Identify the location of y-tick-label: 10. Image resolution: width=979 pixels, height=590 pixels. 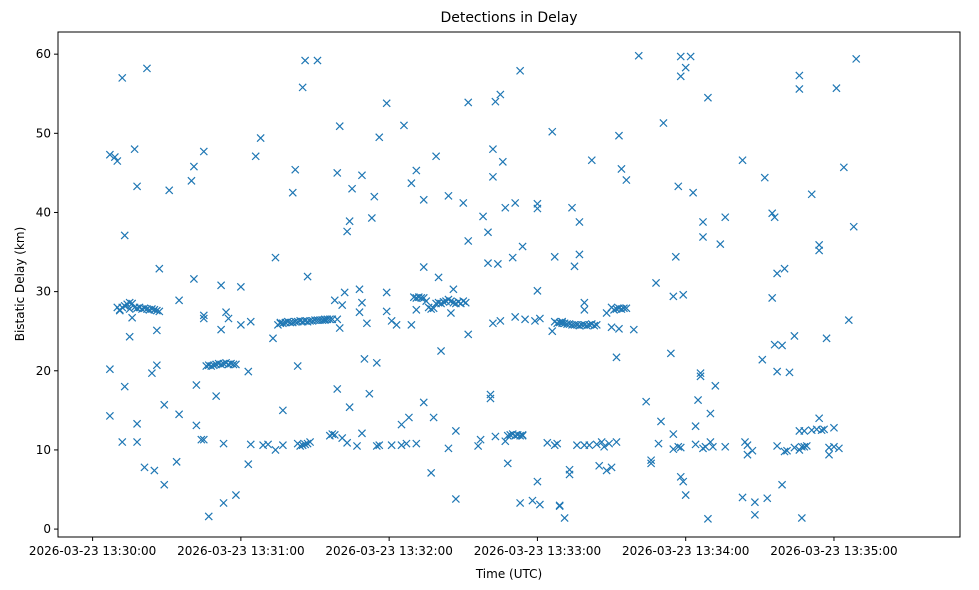
(43, 450).